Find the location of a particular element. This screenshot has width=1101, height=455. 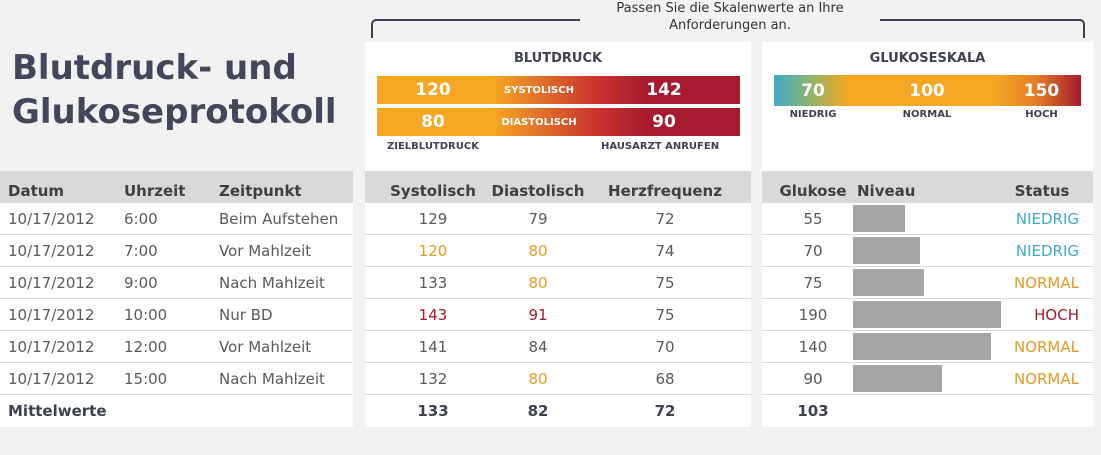

glucose-header: Glukose Niveau Status is located at coordinates (927, 187).